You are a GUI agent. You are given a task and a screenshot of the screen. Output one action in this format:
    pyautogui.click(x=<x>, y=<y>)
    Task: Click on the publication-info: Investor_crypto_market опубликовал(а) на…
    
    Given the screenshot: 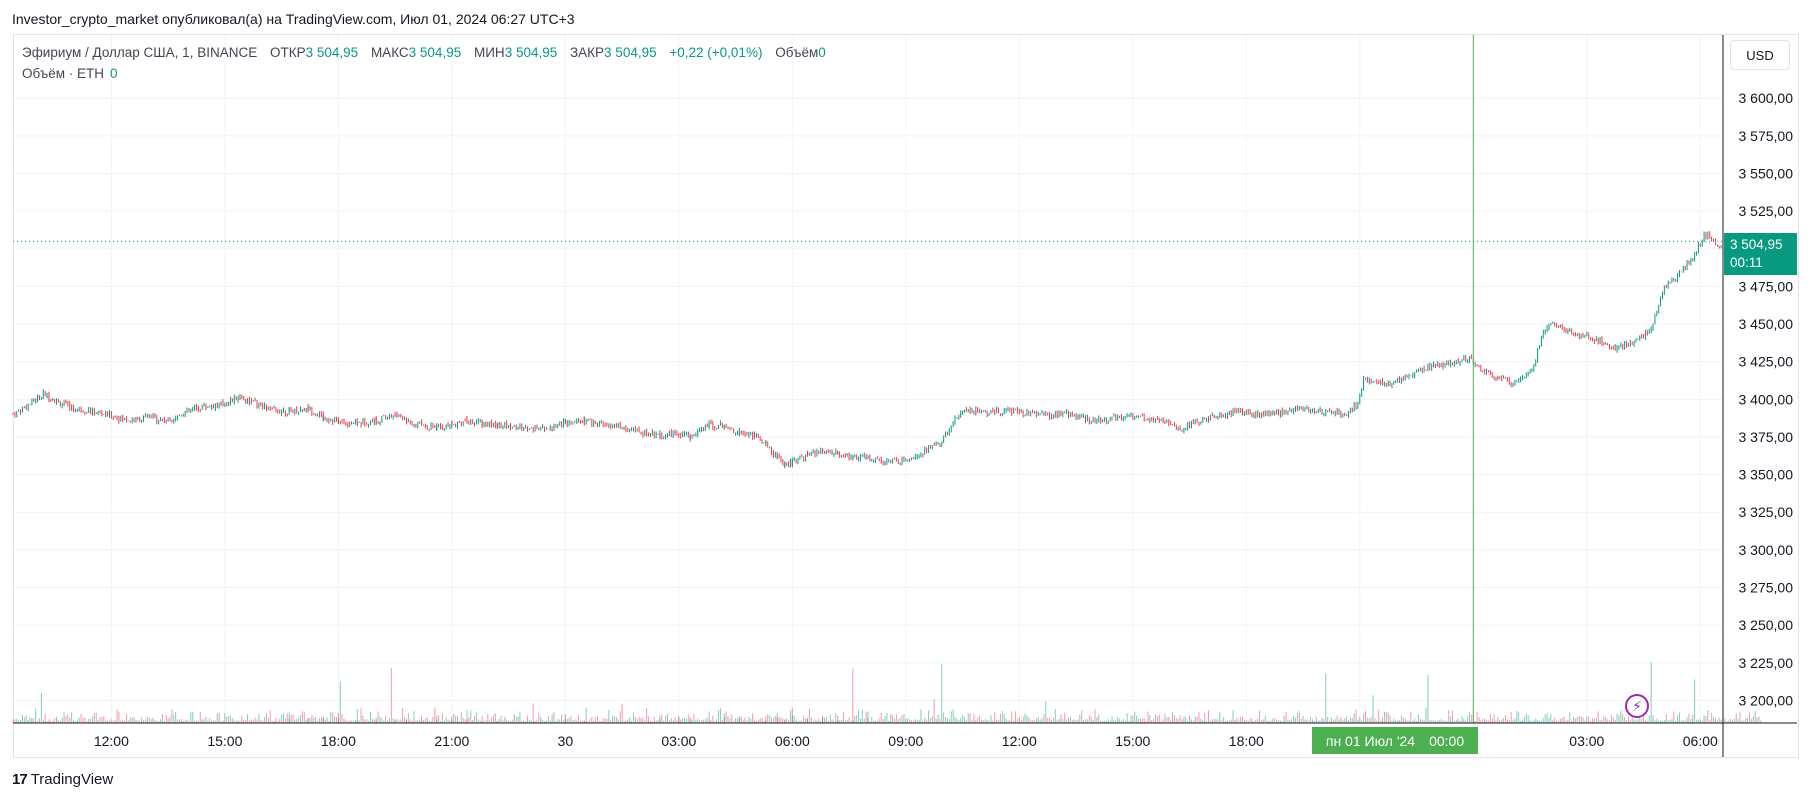 What is the action you would take?
    pyautogui.click(x=293, y=19)
    